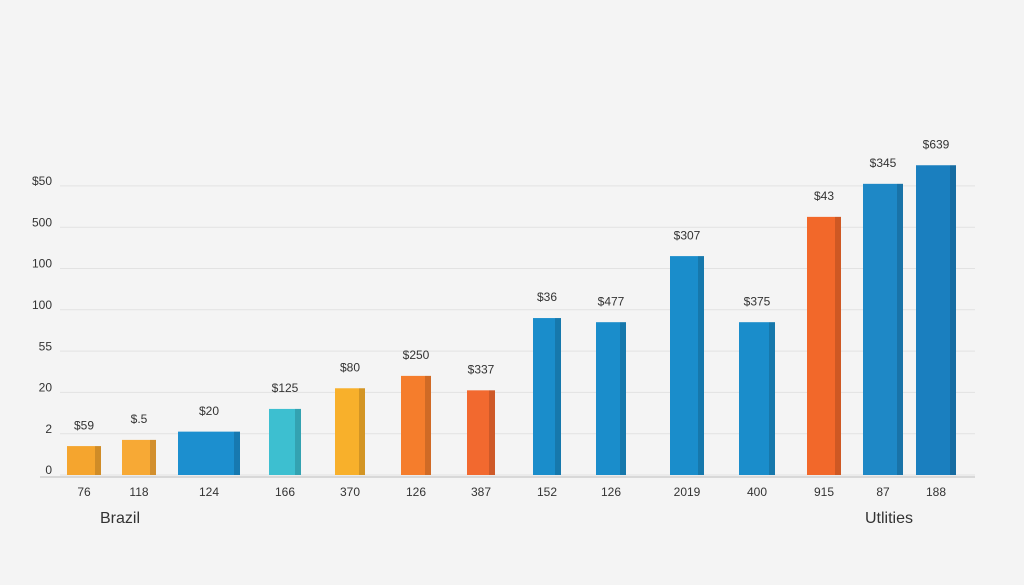 Image resolution: width=1024 pixels, height=585 pixels. What do you see at coordinates (889, 518) in the screenshot?
I see `x-axis-label: Utlities` at bounding box center [889, 518].